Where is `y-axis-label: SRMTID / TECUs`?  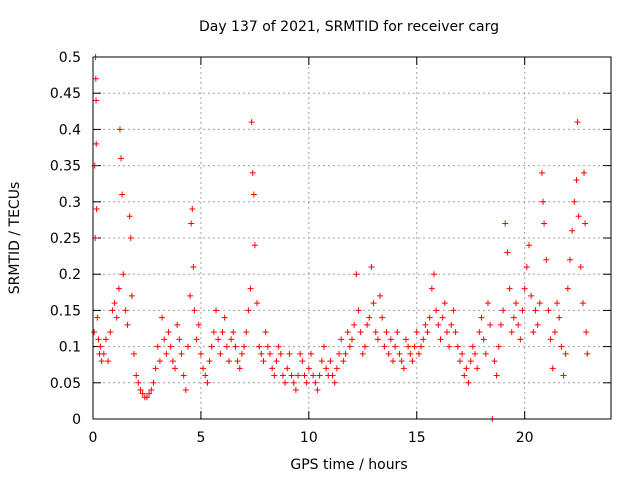 y-axis-label: SRMTID / TECUs is located at coordinates (15, 238).